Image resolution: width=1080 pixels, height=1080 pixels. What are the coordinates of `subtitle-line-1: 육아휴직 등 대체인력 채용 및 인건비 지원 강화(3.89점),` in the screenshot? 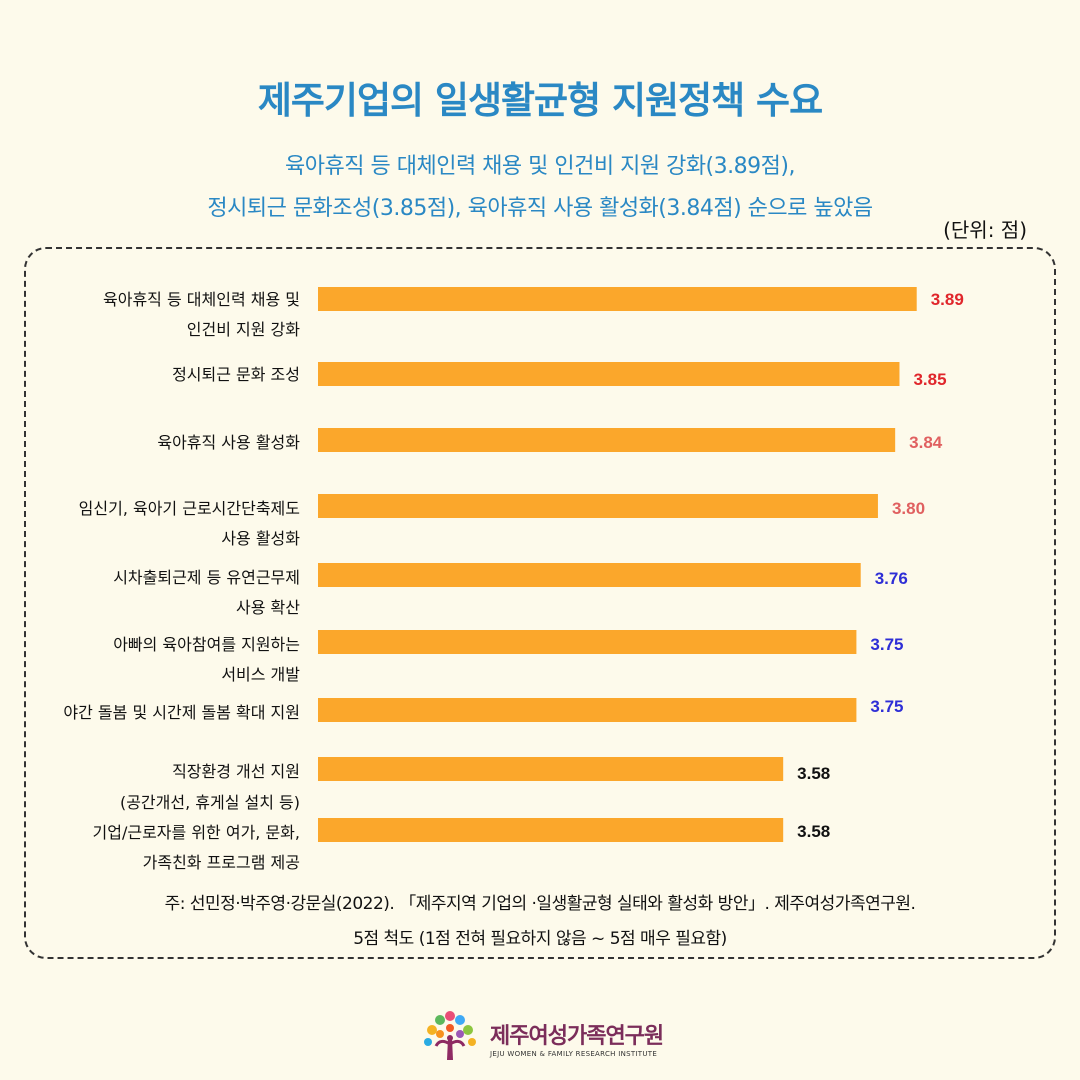 It's located at (540, 166).